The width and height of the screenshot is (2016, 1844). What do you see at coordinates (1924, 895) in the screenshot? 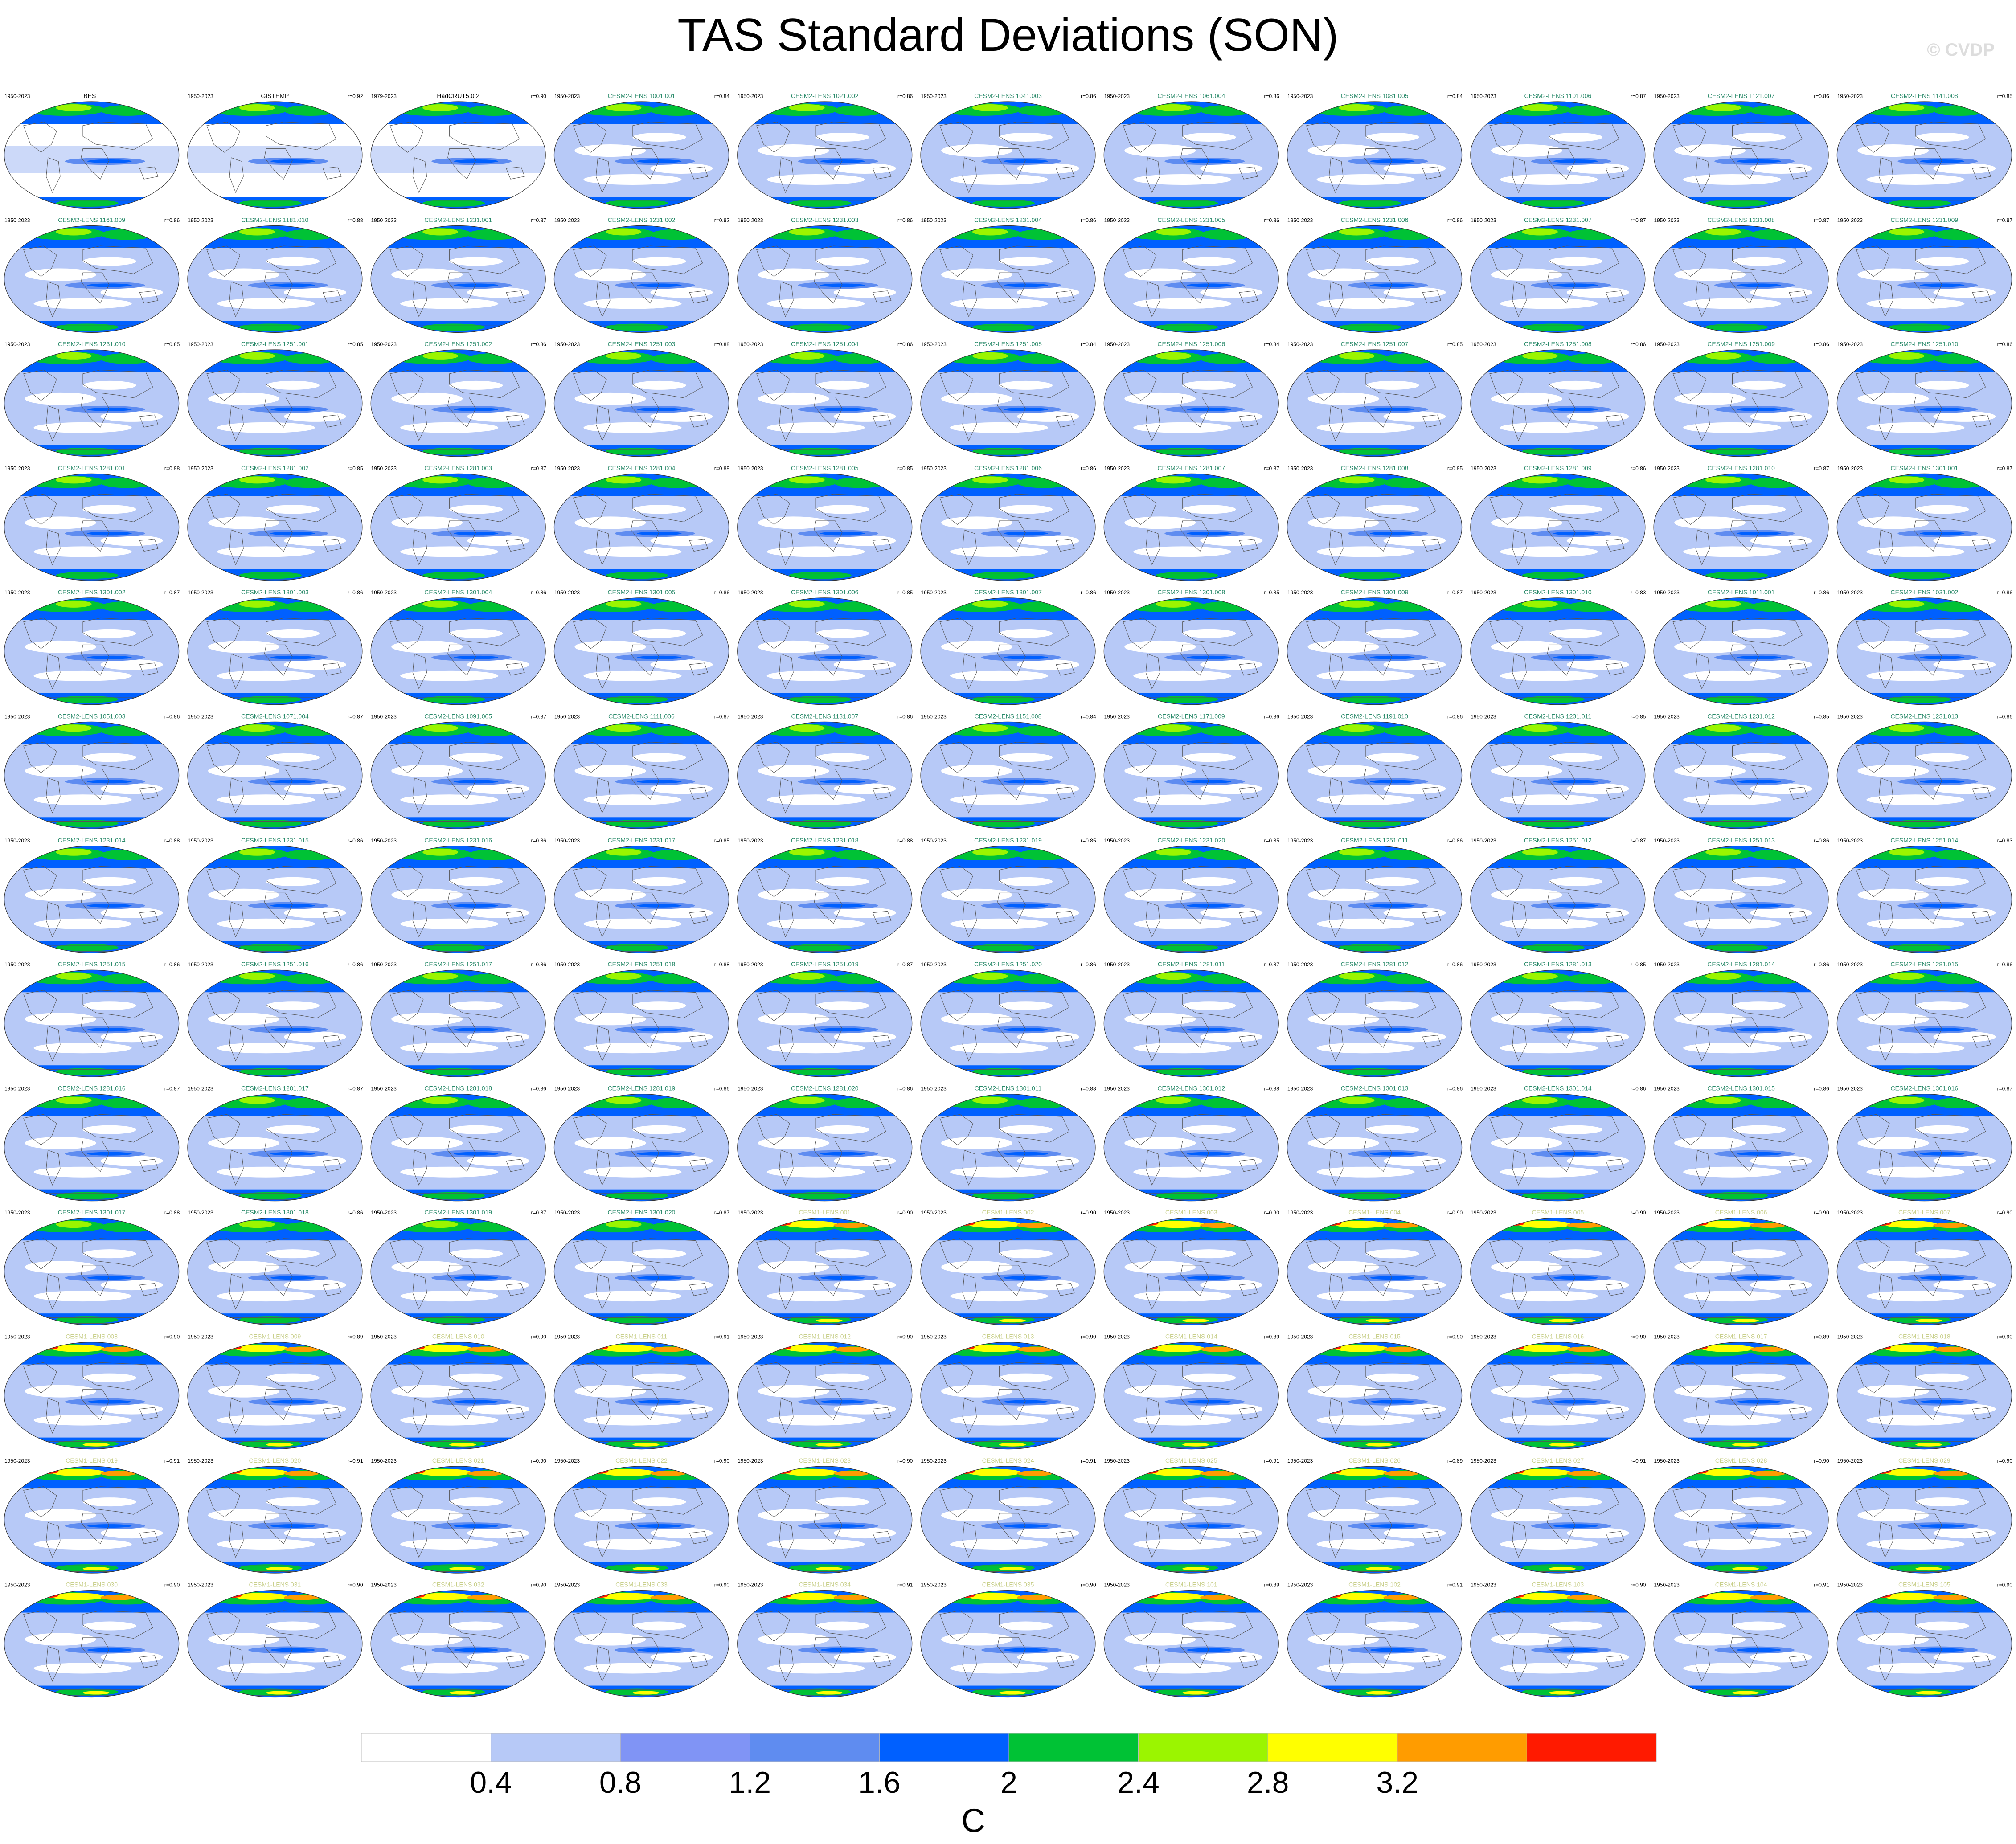
I see `map-panel: 1950-2023 CESM2-LENS 1251.014 r=0.83` at bounding box center [1924, 895].